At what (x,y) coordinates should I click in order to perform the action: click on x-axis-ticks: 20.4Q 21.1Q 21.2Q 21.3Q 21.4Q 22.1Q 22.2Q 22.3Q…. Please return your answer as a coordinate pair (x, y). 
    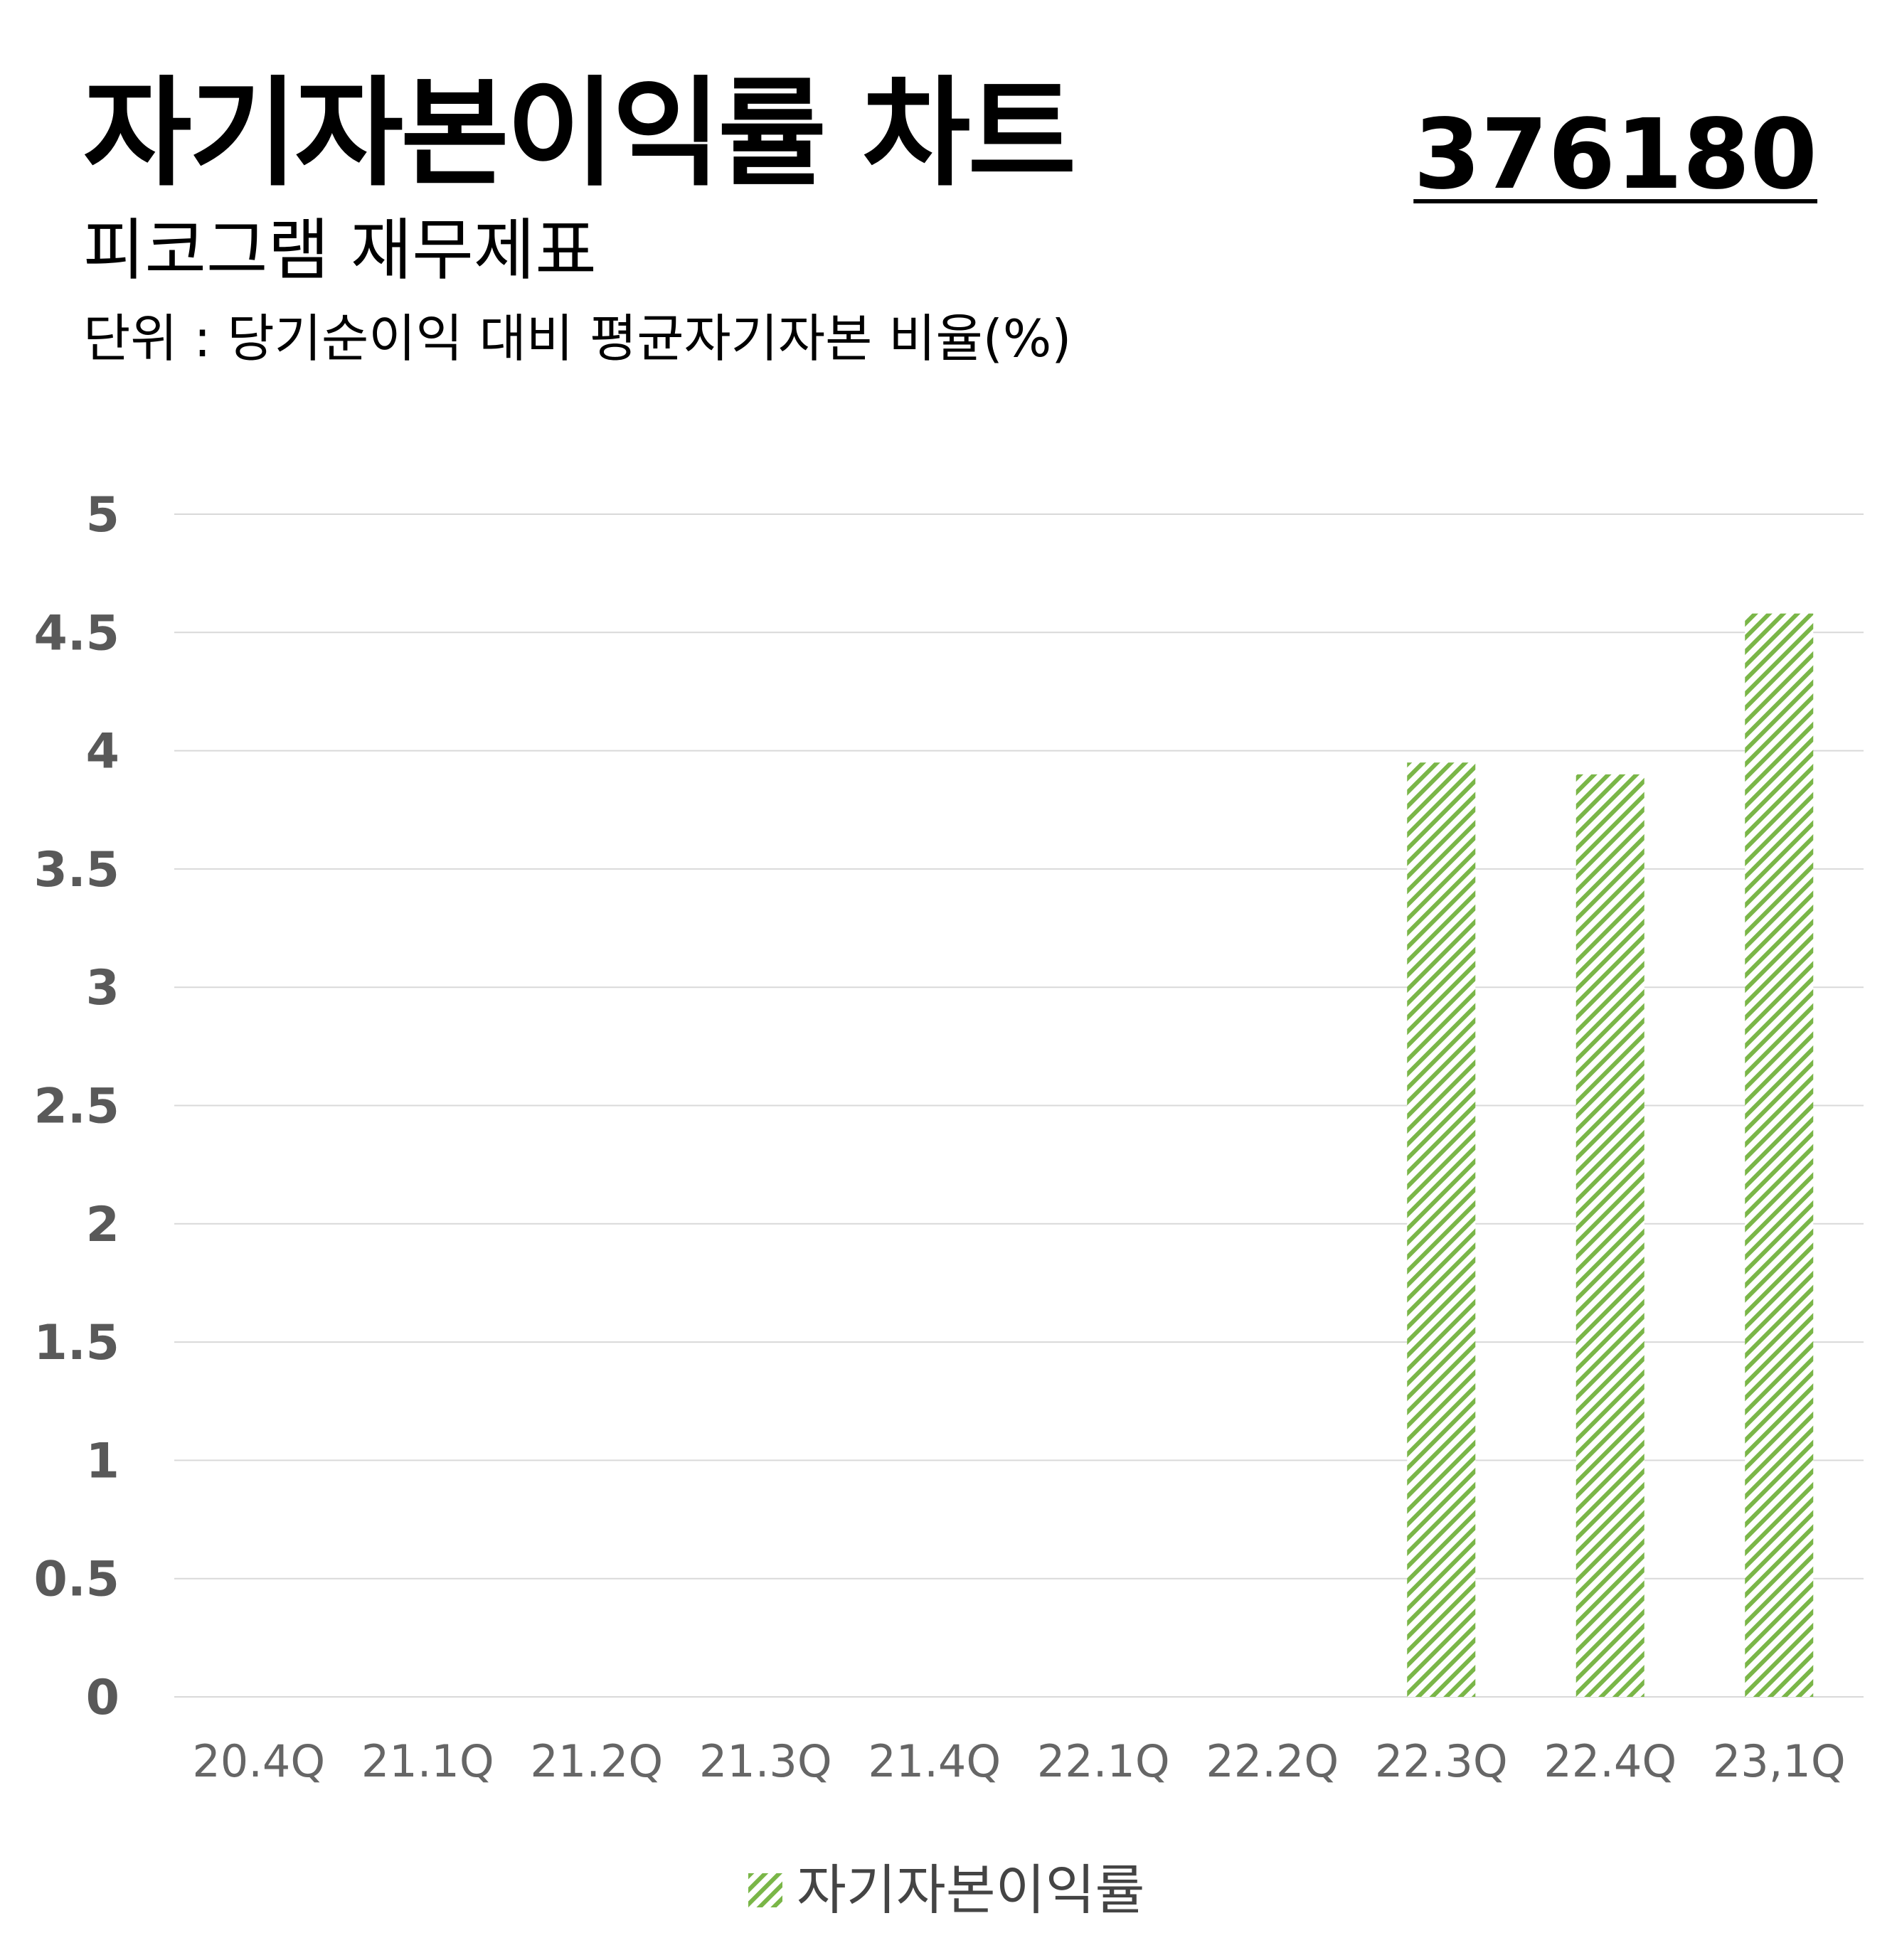
    Looking at the image, I should click on (1019, 1761).